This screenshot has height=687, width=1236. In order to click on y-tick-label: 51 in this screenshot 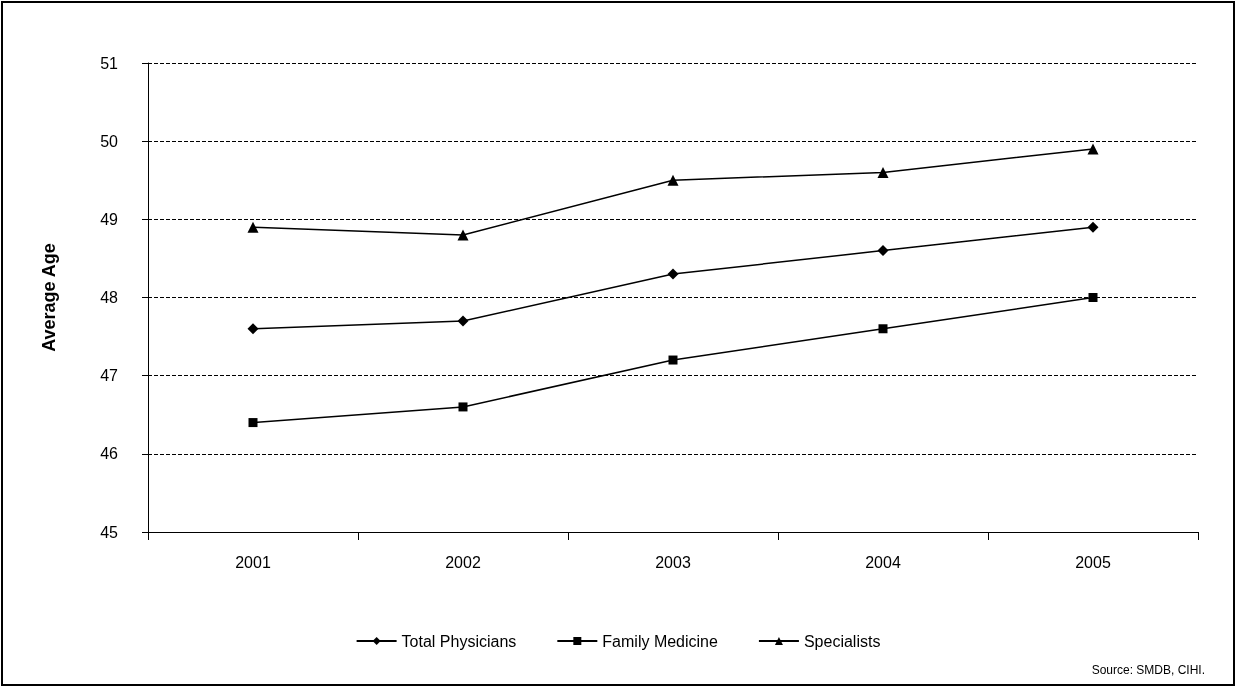, I will do `click(109, 63)`.